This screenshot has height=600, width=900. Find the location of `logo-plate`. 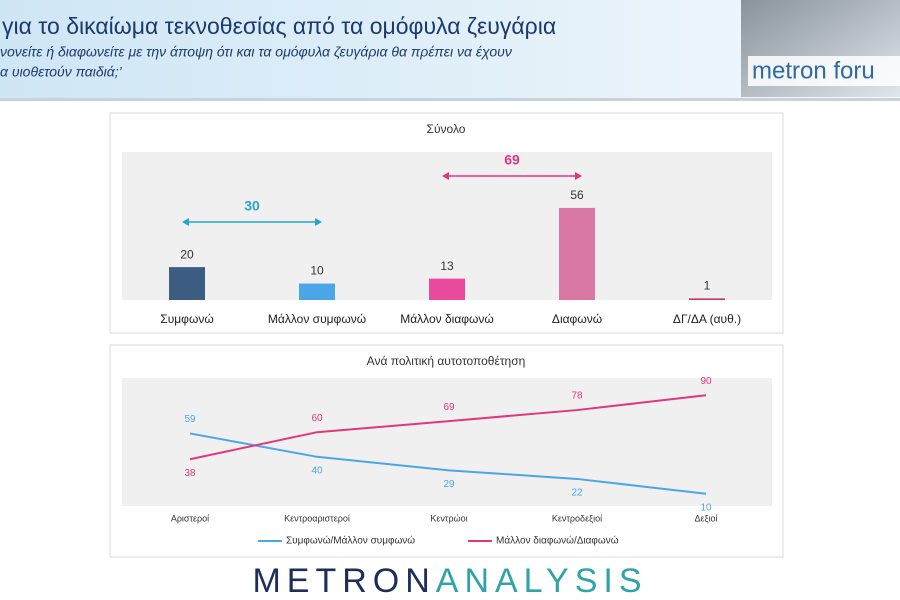

logo-plate is located at coordinates (824, 71).